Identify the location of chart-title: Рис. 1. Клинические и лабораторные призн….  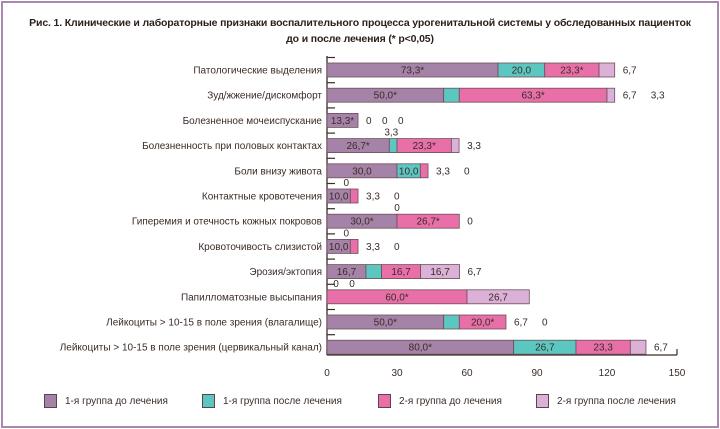
(360, 31).